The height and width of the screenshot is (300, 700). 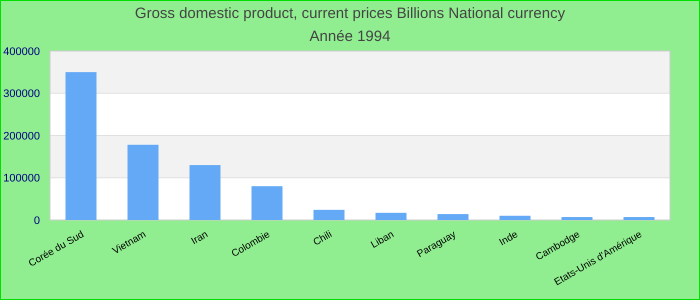 I want to click on chart-title: Gross domestic product, current prices Billions National currency, so click(x=350, y=13).